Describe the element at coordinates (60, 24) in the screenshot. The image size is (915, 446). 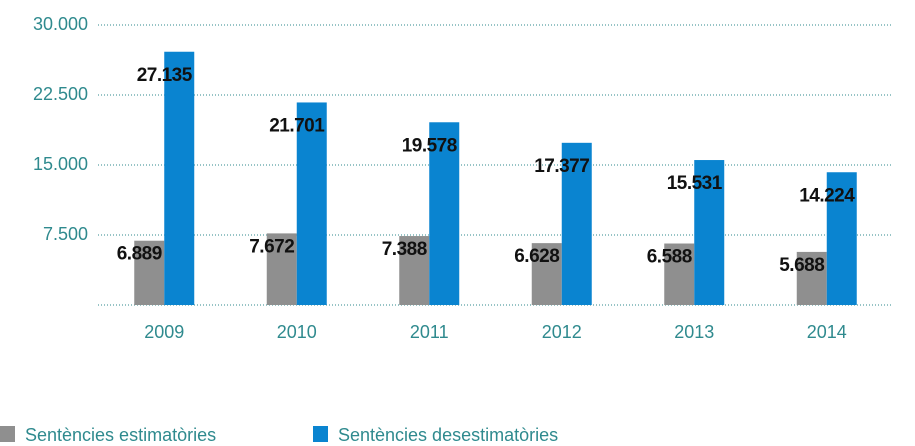
I see `y-tick-label: 30.000` at that location.